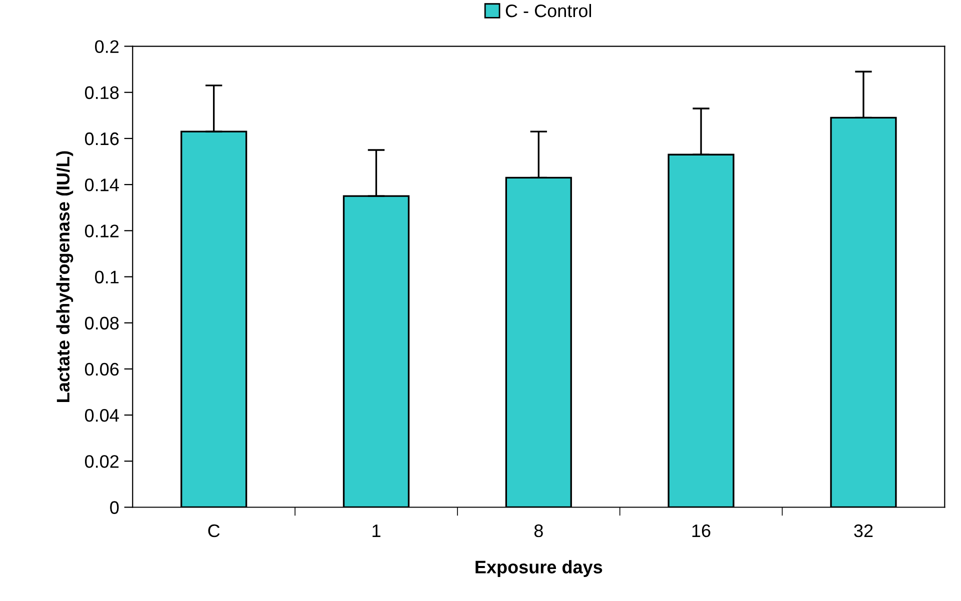 This screenshot has width=961, height=601. I want to click on x-tick-label: 8, so click(538, 531).